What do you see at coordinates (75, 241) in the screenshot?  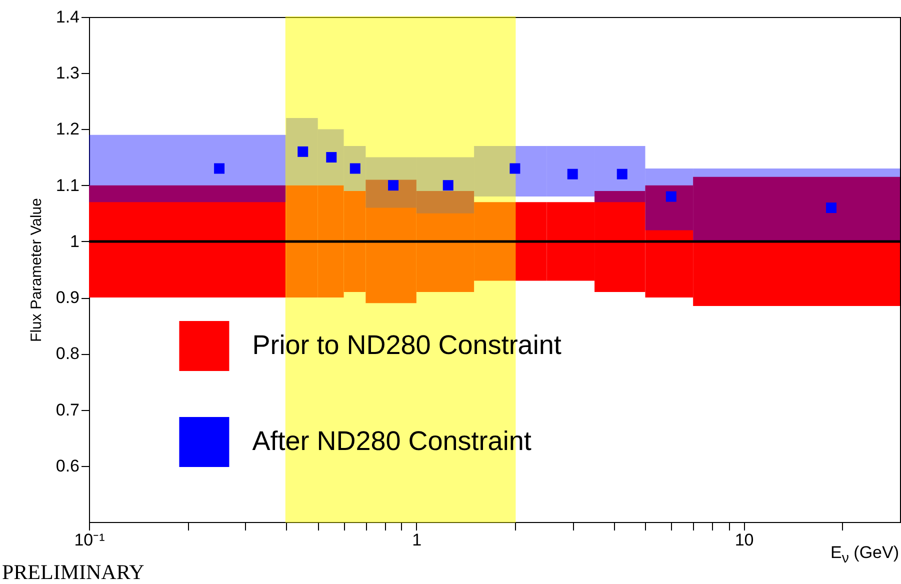 I see `y-tick-label: 1` at bounding box center [75, 241].